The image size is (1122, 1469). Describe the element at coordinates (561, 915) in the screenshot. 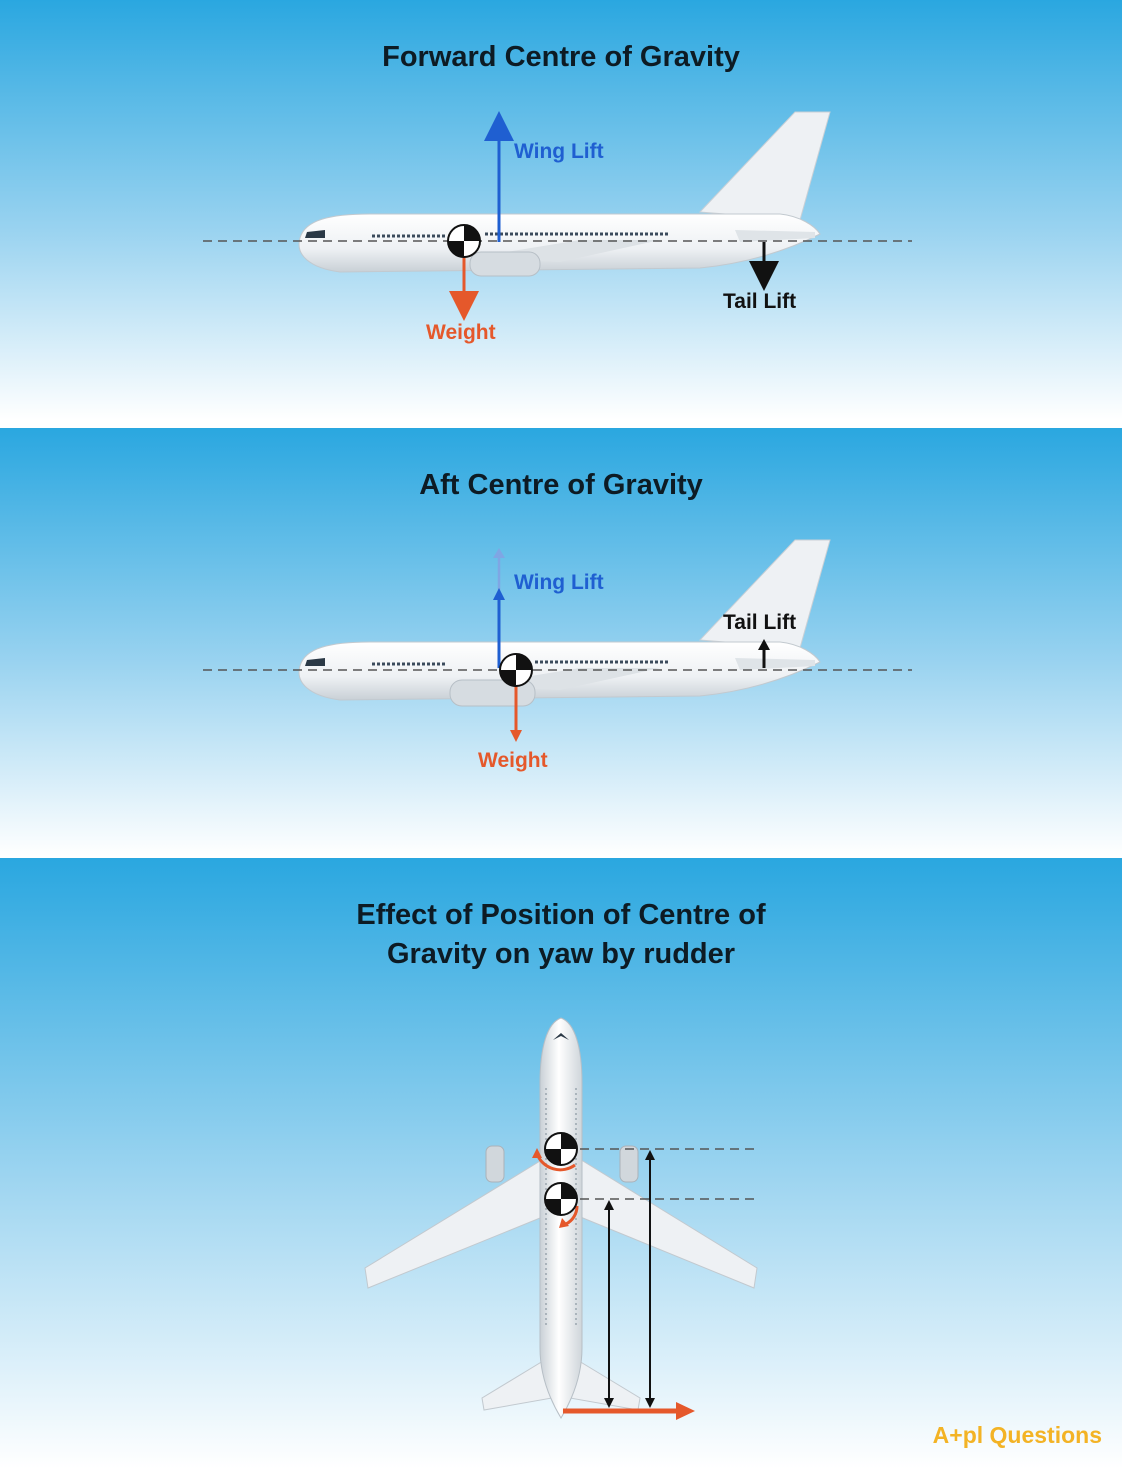

I see `title-line-1: Effect of Position of Centre of` at that location.